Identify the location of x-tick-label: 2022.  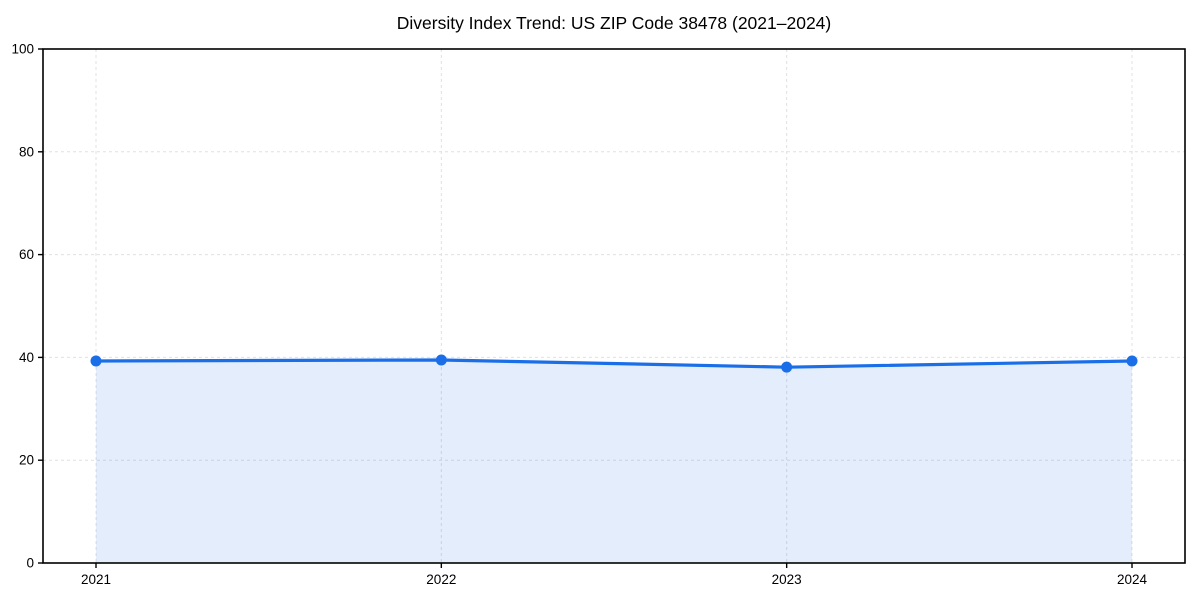
(441, 579).